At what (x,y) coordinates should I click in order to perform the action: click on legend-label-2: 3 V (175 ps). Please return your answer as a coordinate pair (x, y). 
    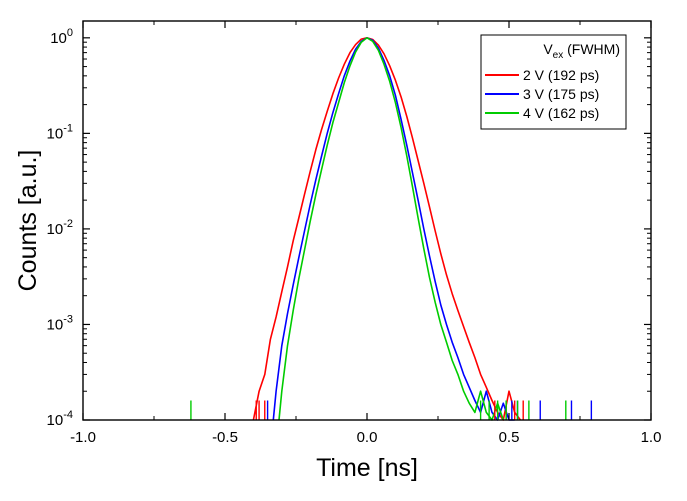
    Looking at the image, I should click on (561, 94).